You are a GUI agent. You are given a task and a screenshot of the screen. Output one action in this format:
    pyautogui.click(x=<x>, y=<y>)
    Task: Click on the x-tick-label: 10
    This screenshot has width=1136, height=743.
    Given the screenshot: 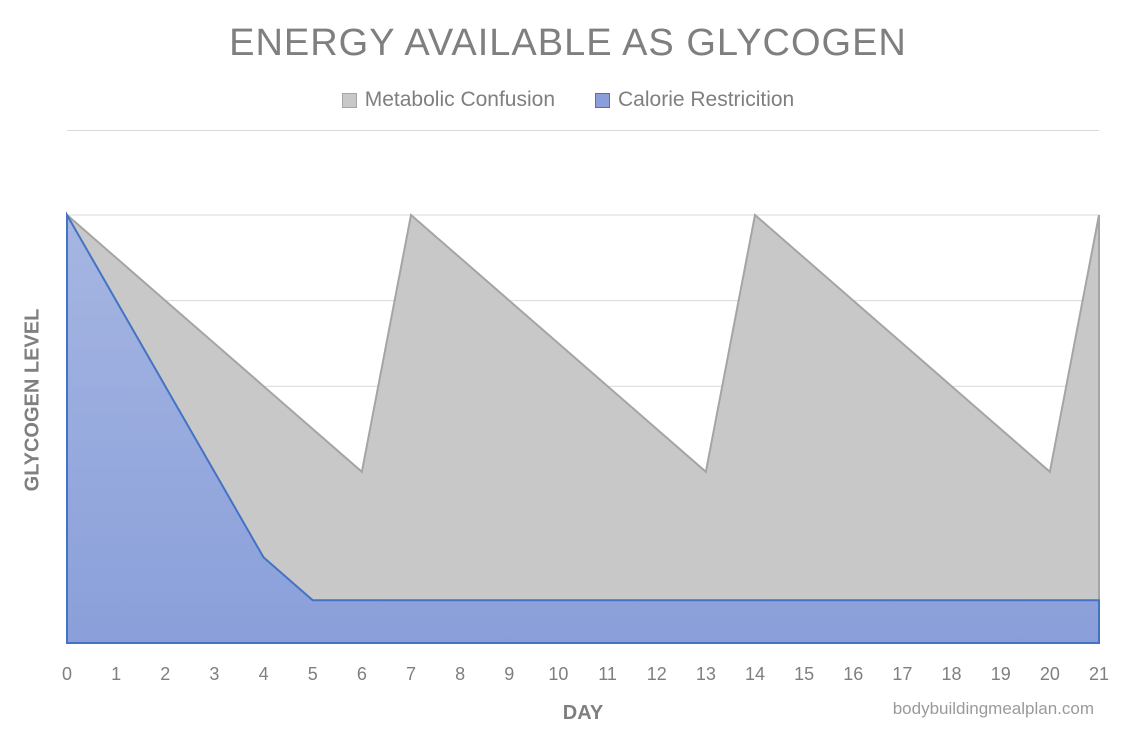 What is the action you would take?
    pyautogui.click(x=558, y=674)
    